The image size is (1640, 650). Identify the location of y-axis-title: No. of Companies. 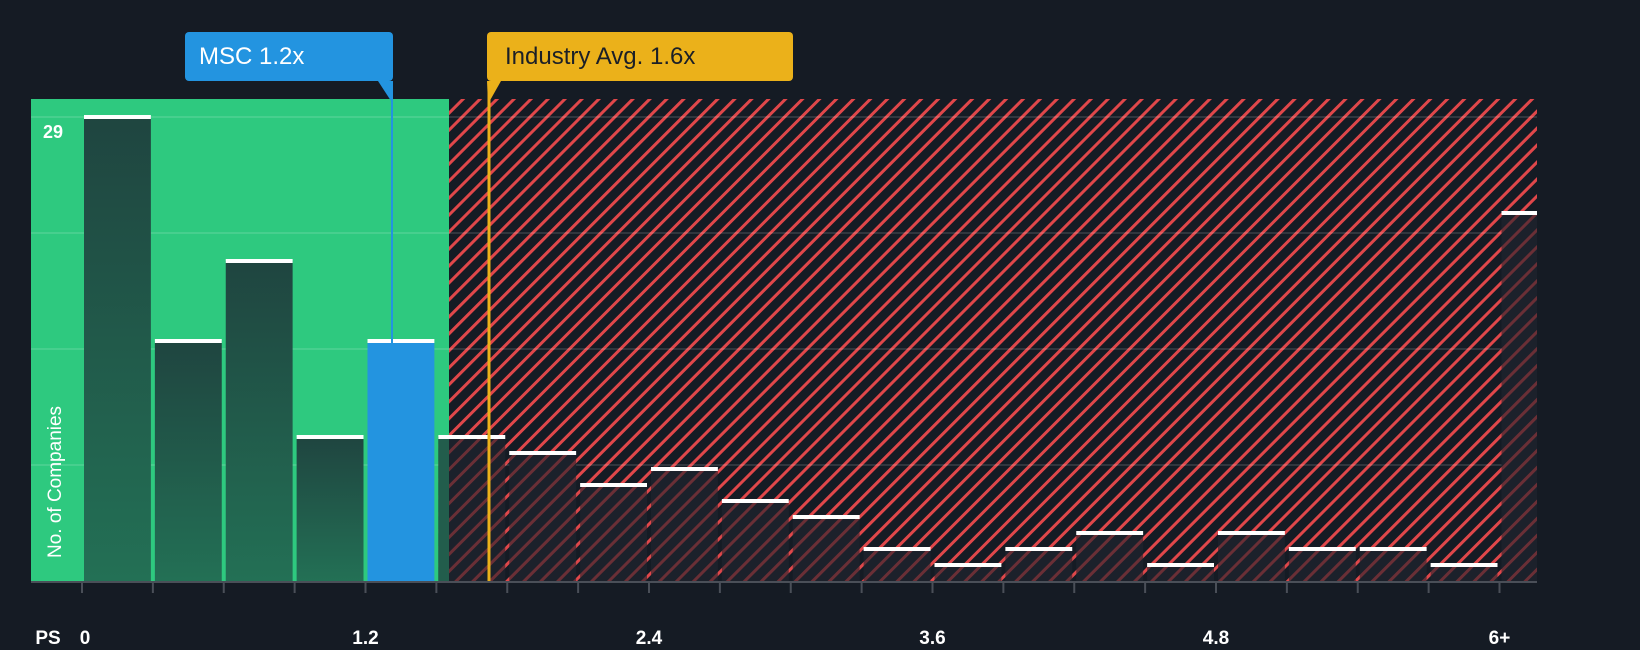
(55, 482).